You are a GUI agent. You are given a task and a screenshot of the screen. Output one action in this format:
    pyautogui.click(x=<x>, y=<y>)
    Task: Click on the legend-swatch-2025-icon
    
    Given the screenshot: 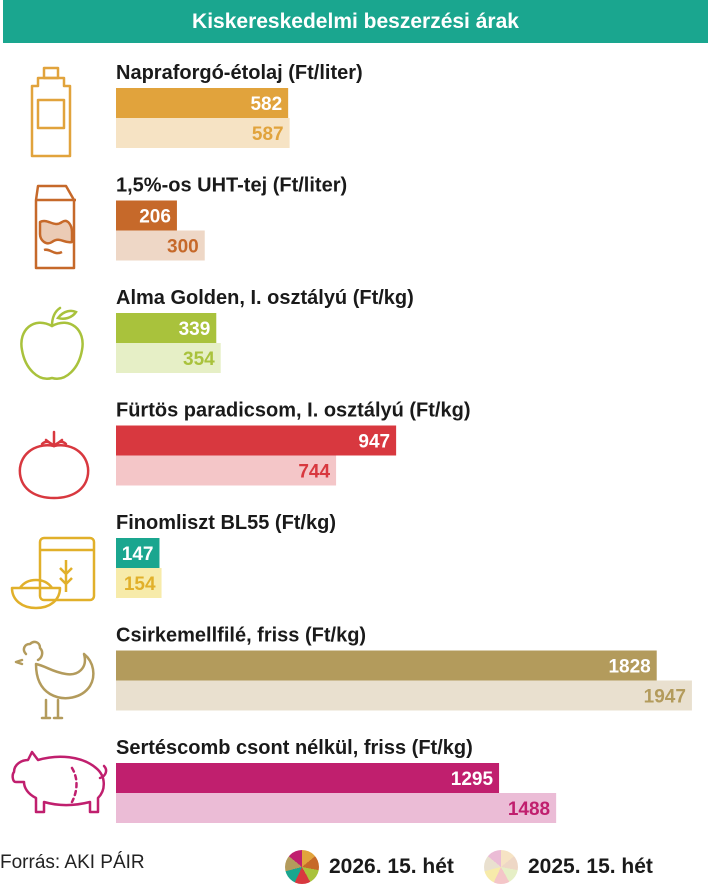 What is the action you would take?
    pyautogui.click(x=501, y=867)
    